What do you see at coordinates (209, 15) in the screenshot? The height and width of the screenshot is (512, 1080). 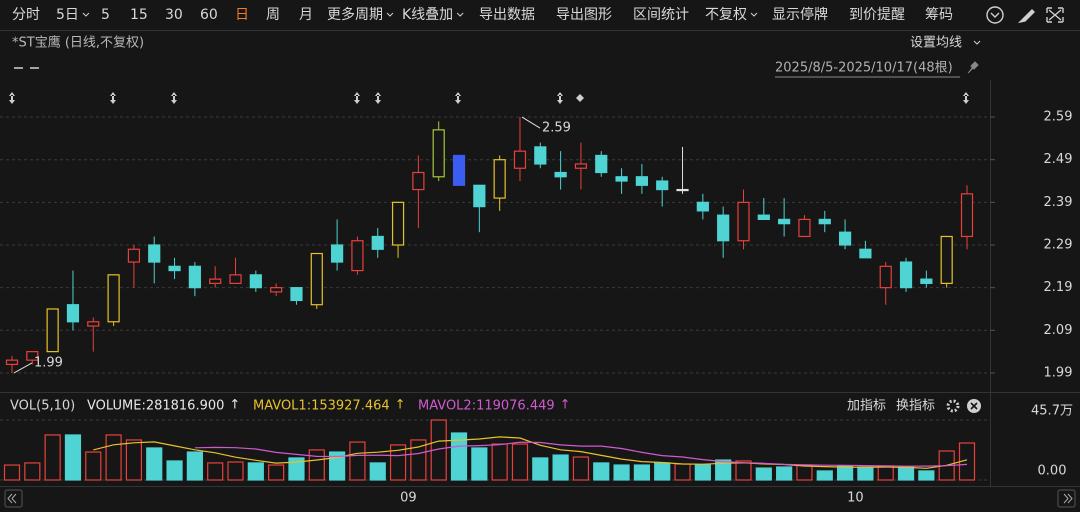 I see `toolbar-item: 60` at bounding box center [209, 15].